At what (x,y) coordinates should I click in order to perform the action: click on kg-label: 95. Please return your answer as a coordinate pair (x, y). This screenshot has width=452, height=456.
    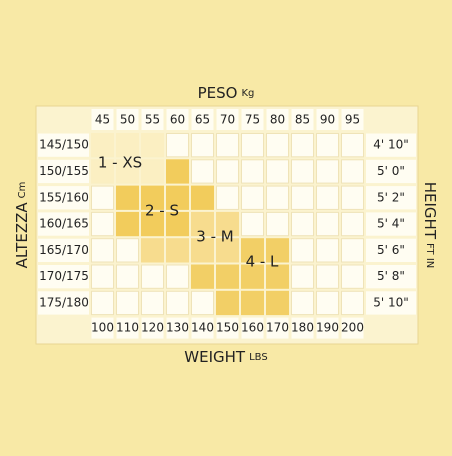
    Looking at the image, I should click on (352, 120).